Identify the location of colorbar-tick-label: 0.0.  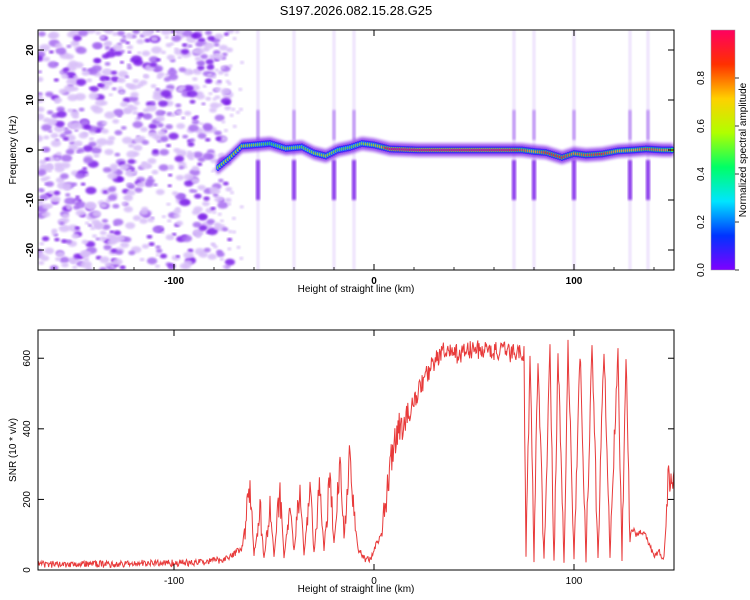
(701, 270).